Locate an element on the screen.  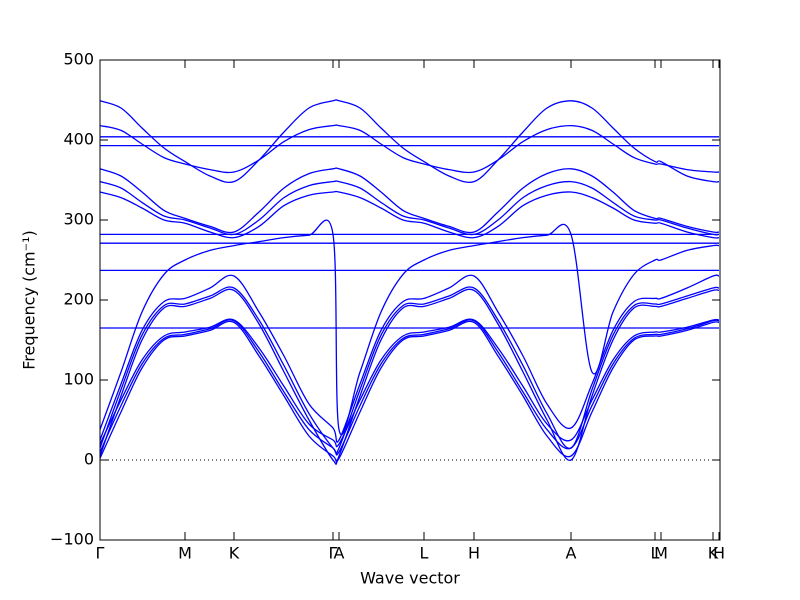
y-tick-label: −100 is located at coordinates (72, 539).